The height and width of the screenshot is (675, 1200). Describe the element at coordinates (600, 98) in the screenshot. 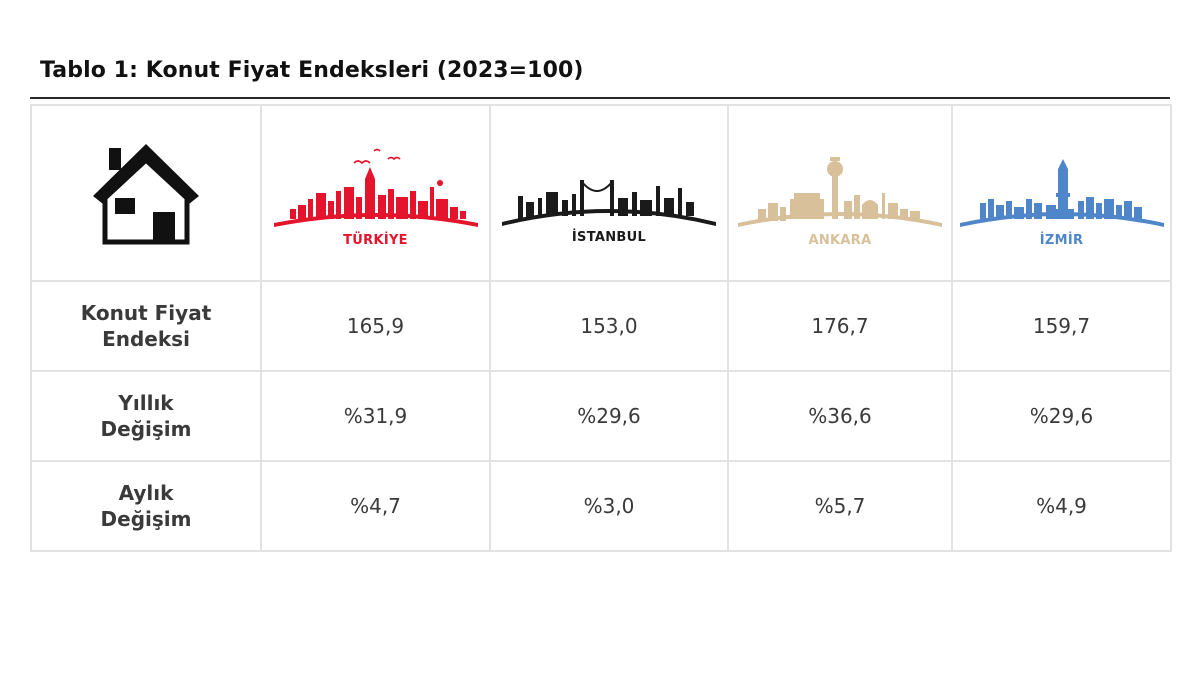

I see `title-underline` at that location.